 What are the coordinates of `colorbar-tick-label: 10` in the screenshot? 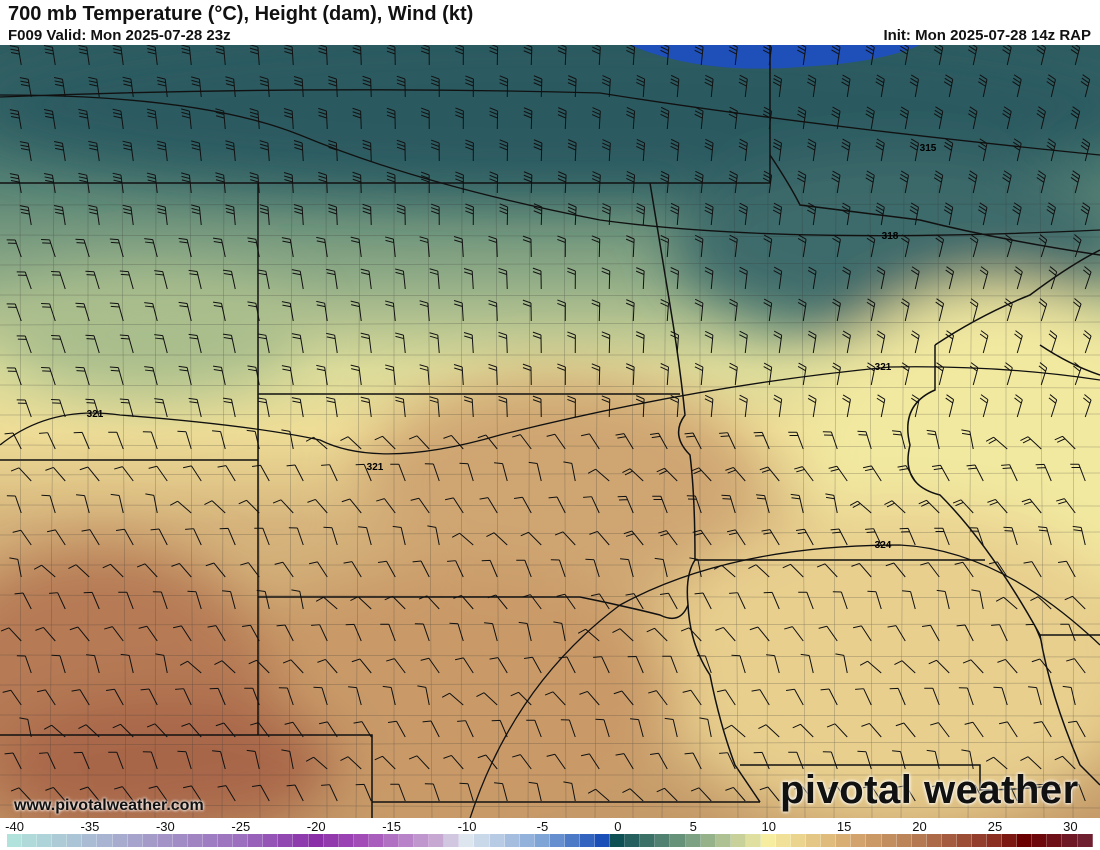 It's located at (768, 826).